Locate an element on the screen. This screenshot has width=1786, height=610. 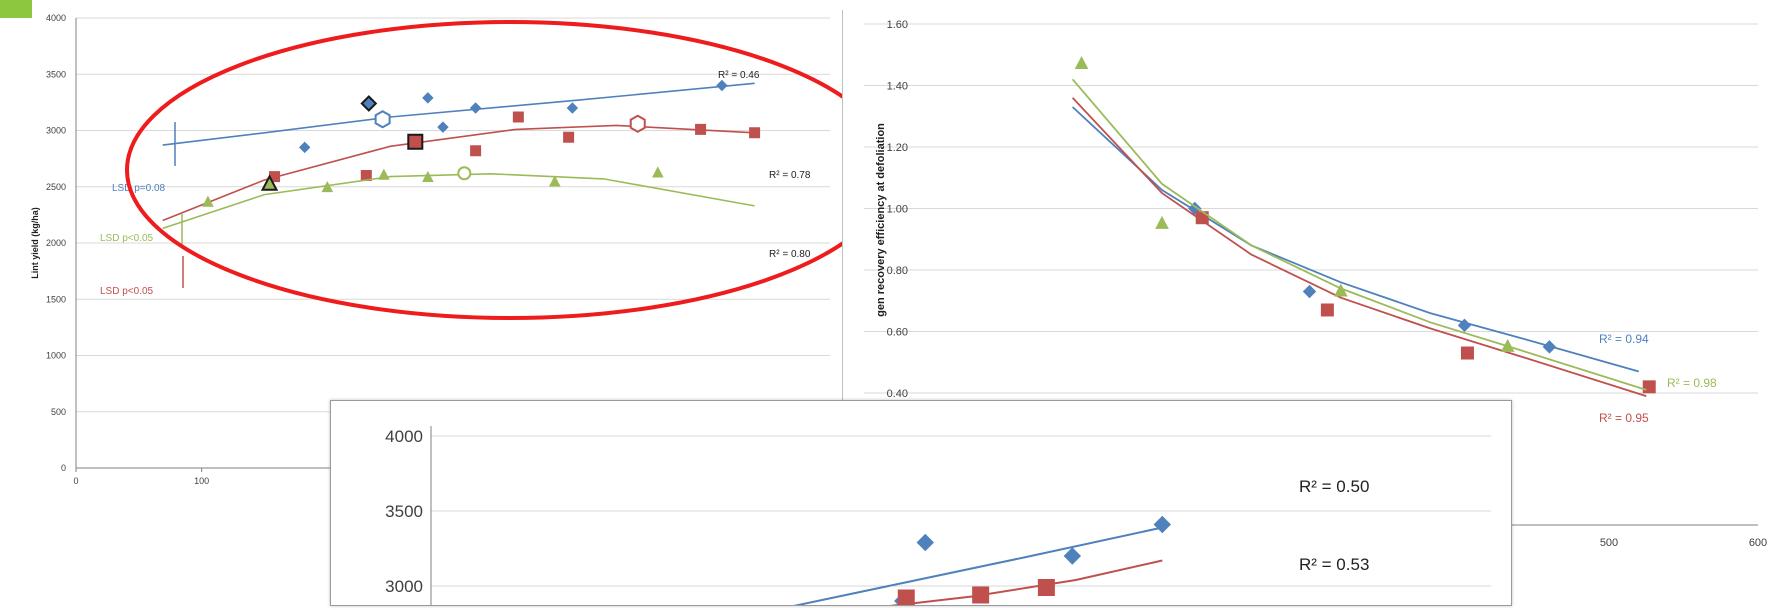
r2-label-red: R² = 0.53 is located at coordinates (1334, 564).